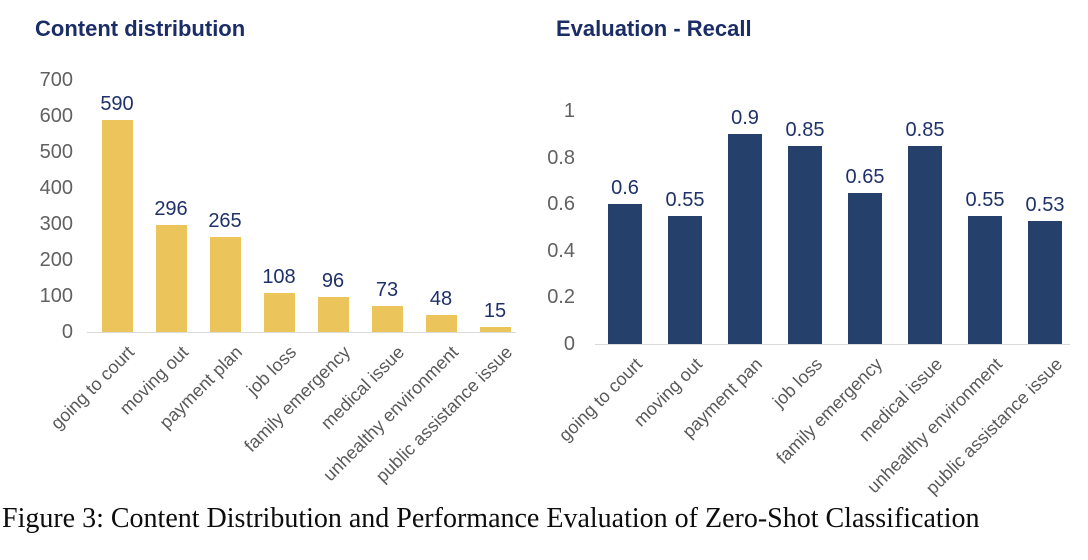 This screenshot has height=560, width=1088. I want to click on bar-value-label: 0.65, so click(865, 176).